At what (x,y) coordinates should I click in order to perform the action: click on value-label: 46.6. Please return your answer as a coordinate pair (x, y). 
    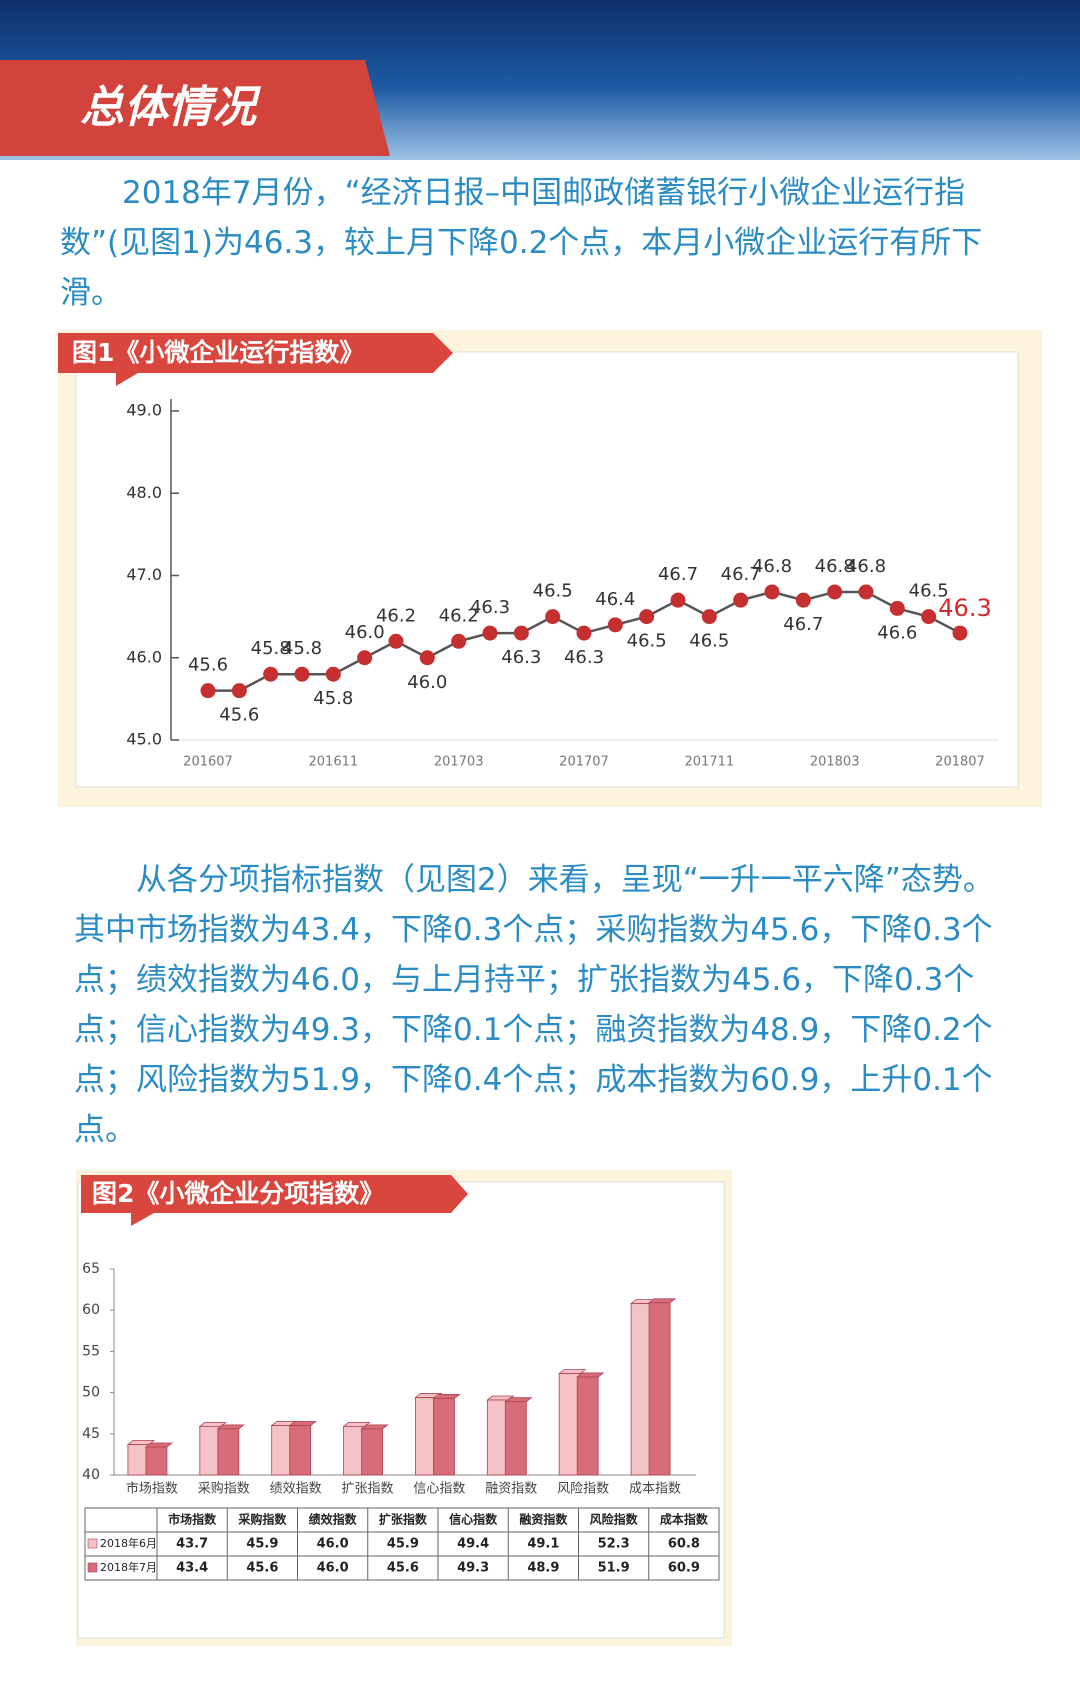
    Looking at the image, I should click on (897, 632).